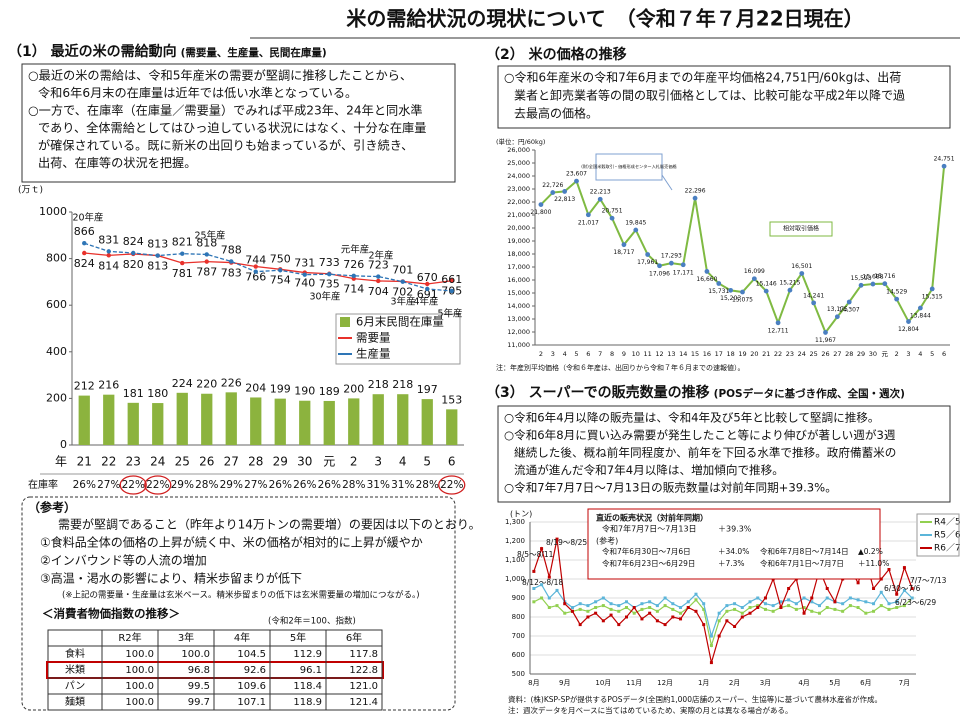 This screenshot has height=720, width=960. What do you see at coordinates (75, 653) in the screenshot?
I see `table-row-label: 食料` at bounding box center [75, 653].